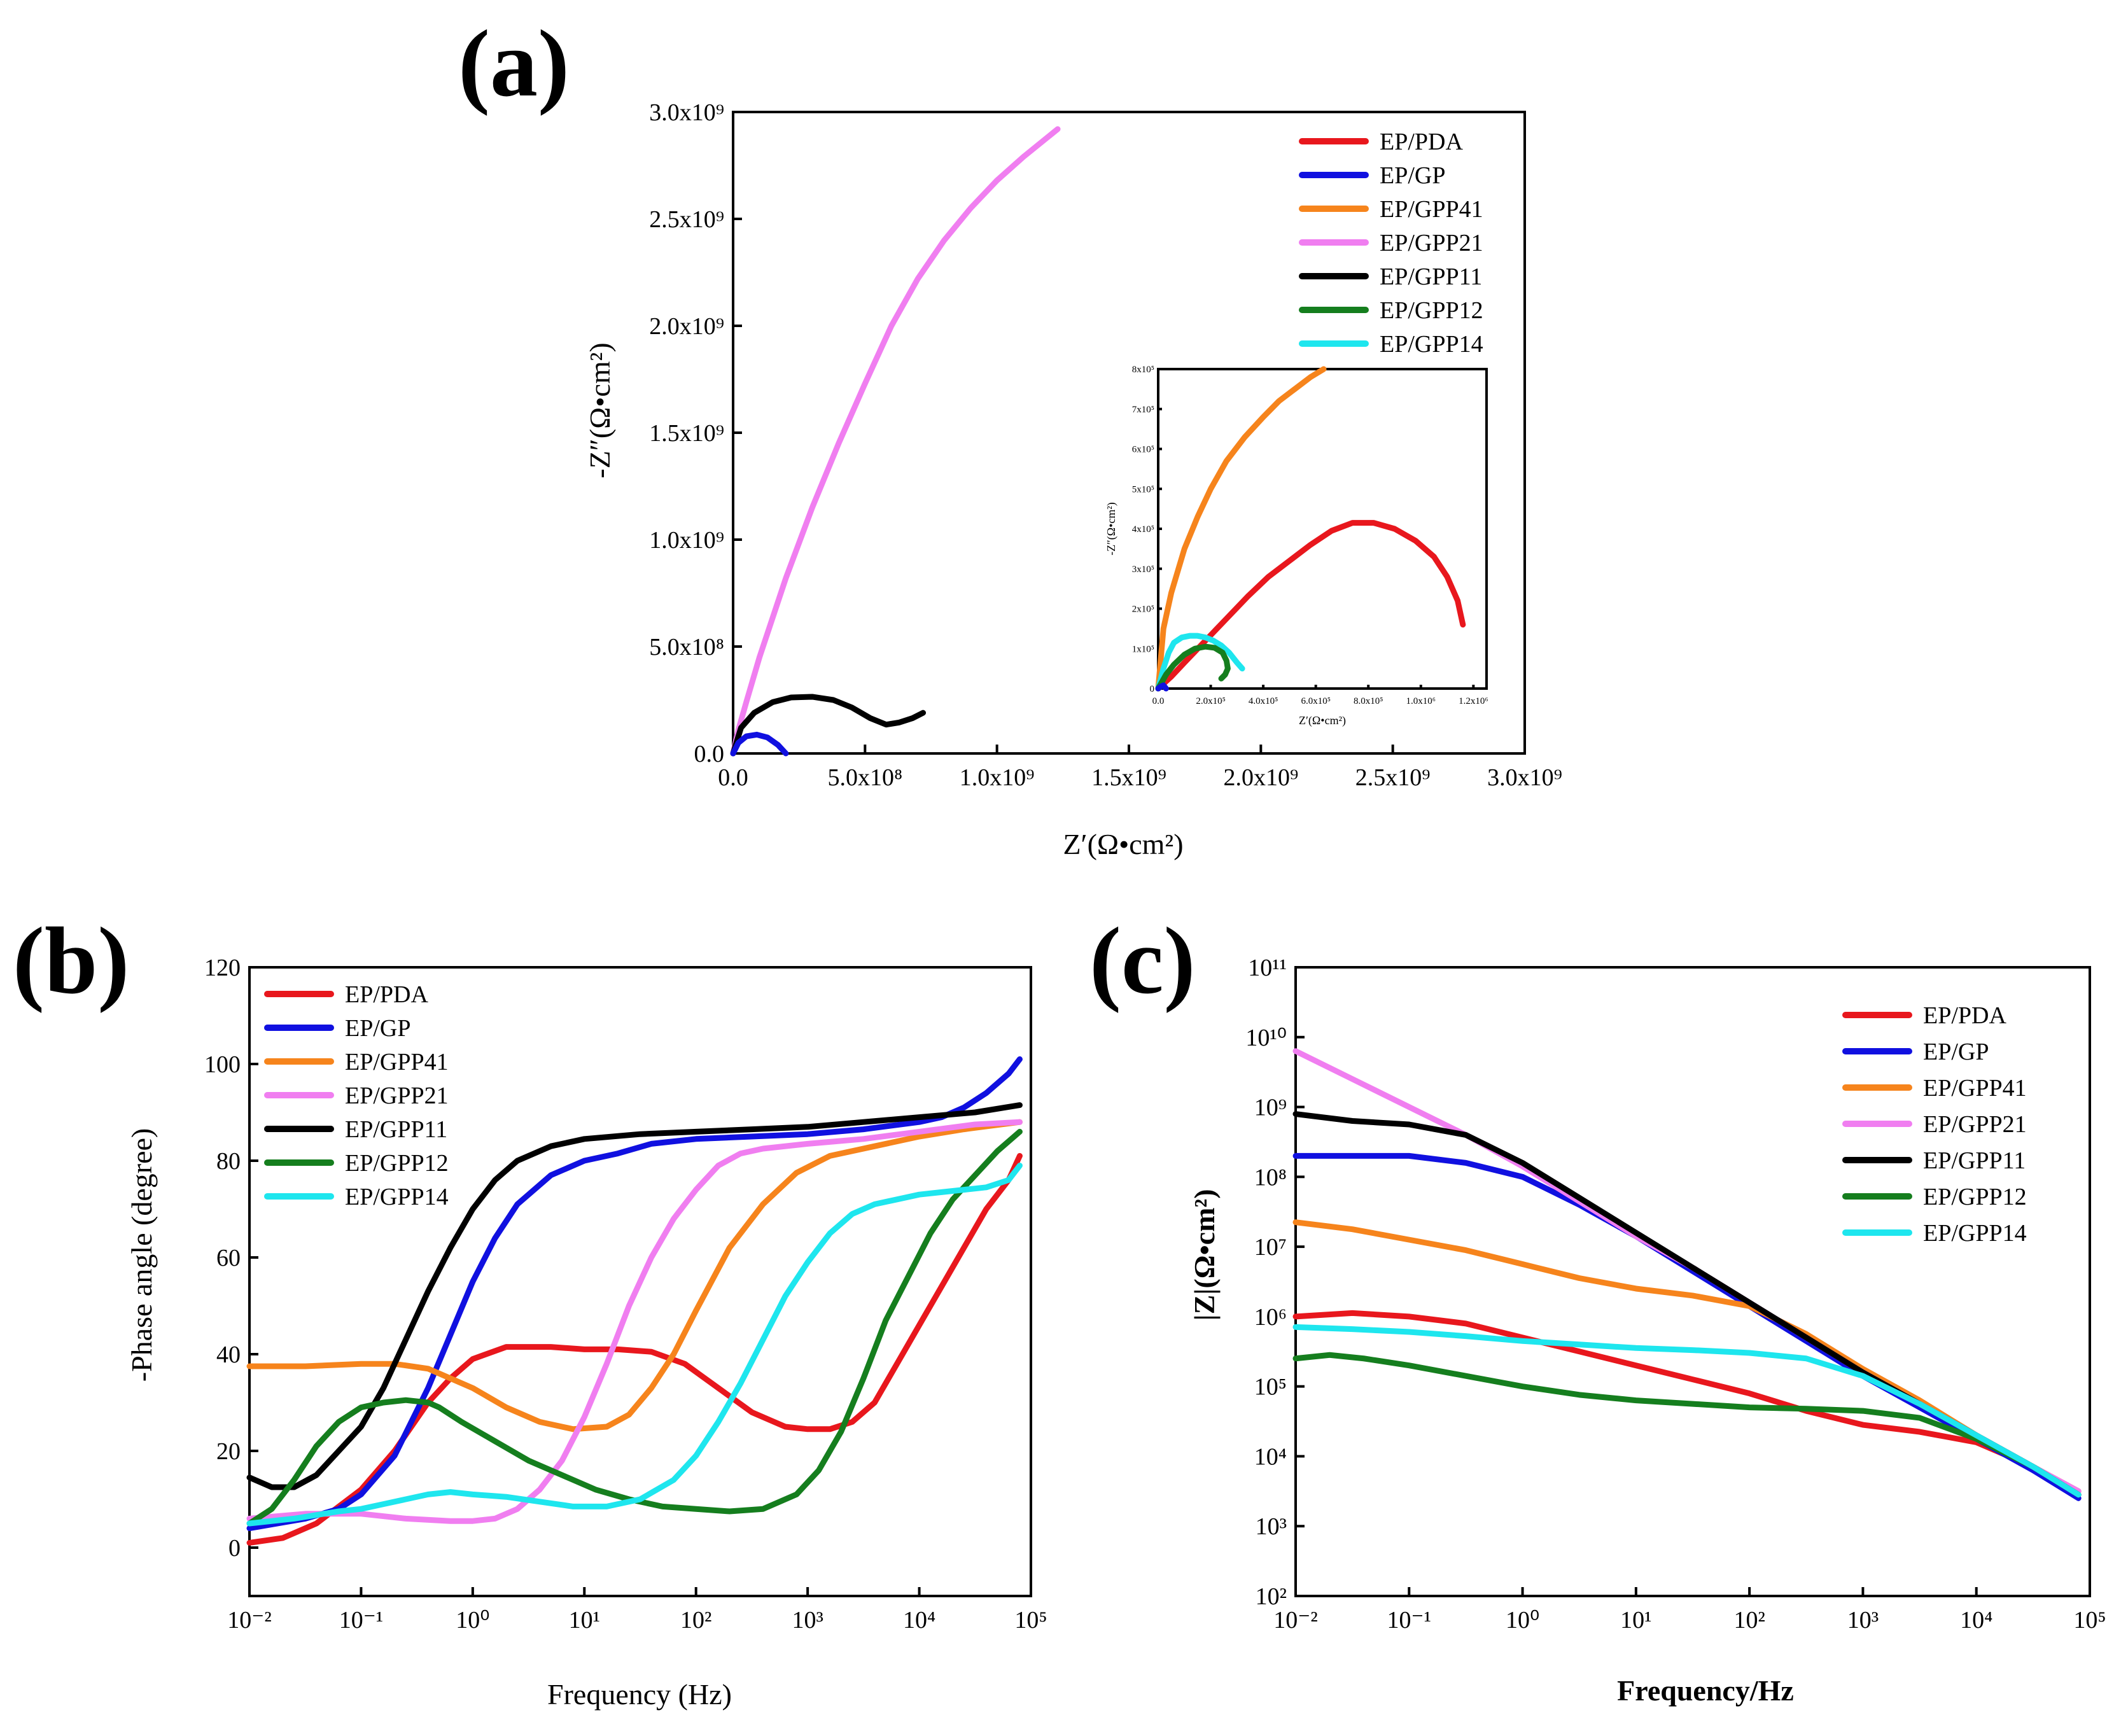 This screenshot has width=2128, height=1736. I want to click on panel-a-y-tick-label: 2.5x10⁹, so click(686, 219).